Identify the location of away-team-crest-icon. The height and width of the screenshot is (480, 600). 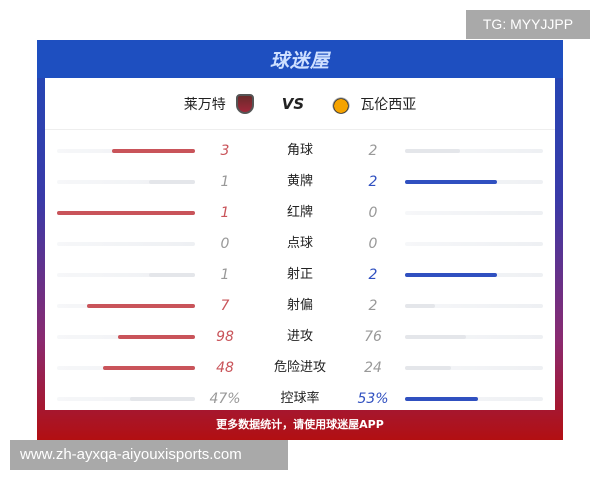
(341, 103).